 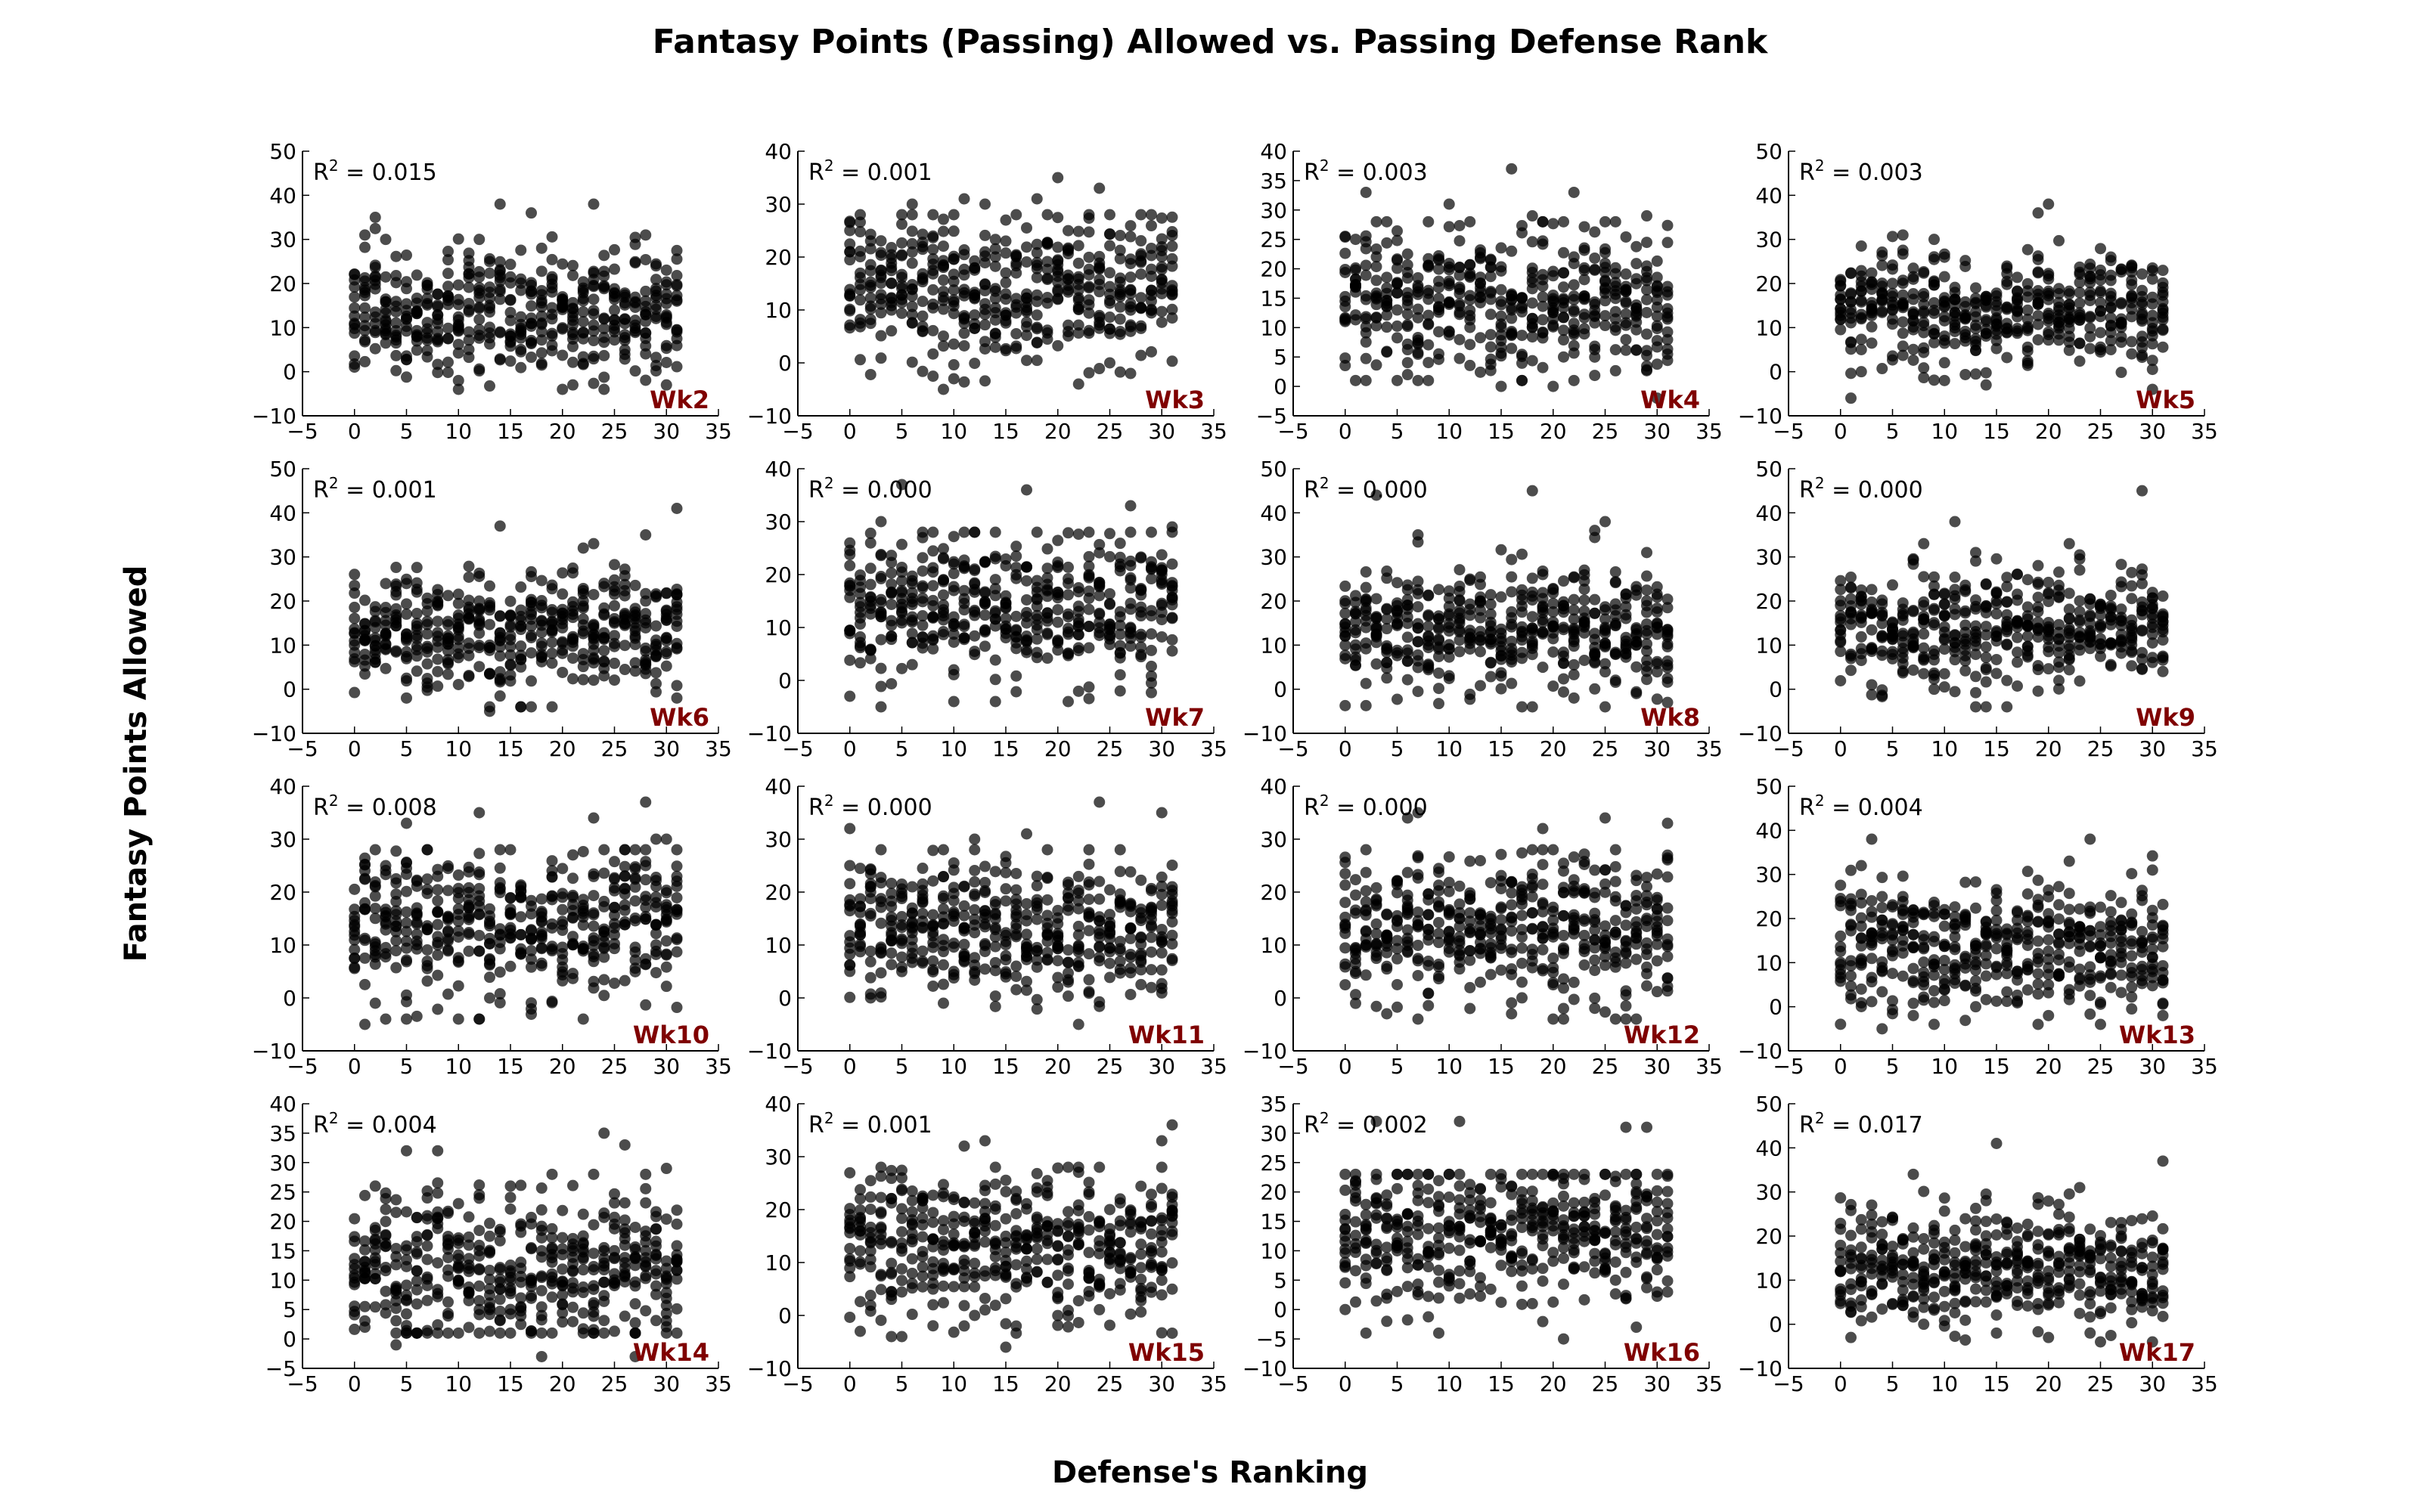 I want to click on r-squared-label: R2 = 0.000, so click(x=870, y=488).